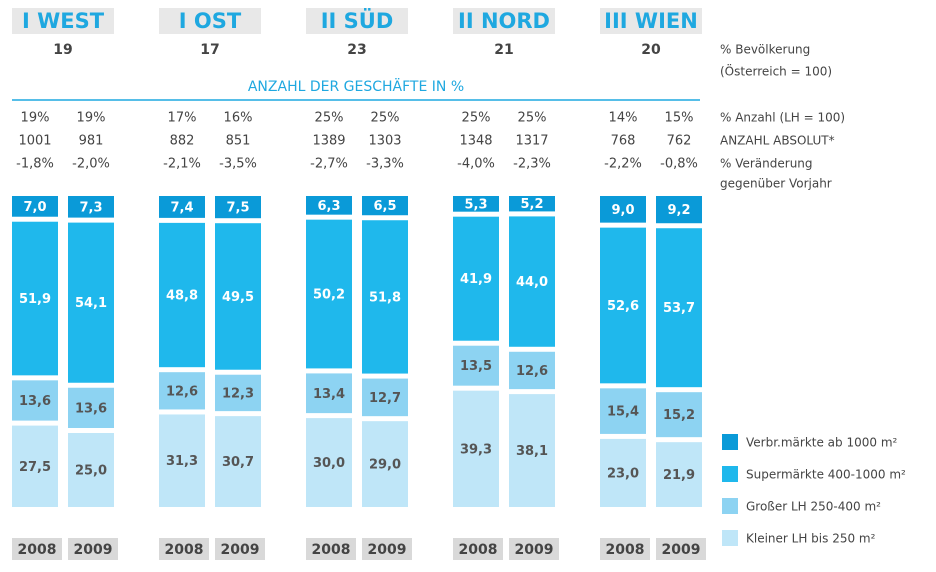 The image size is (936, 572). I want to click on bar-label: 44,0, so click(532, 282).